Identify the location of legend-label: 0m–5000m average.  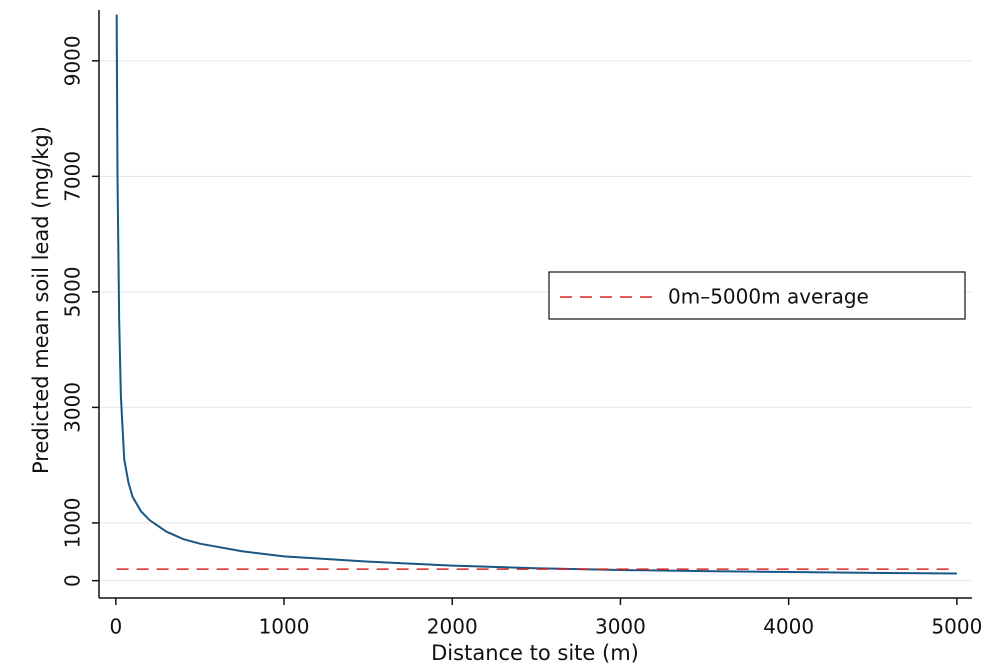
(768, 297).